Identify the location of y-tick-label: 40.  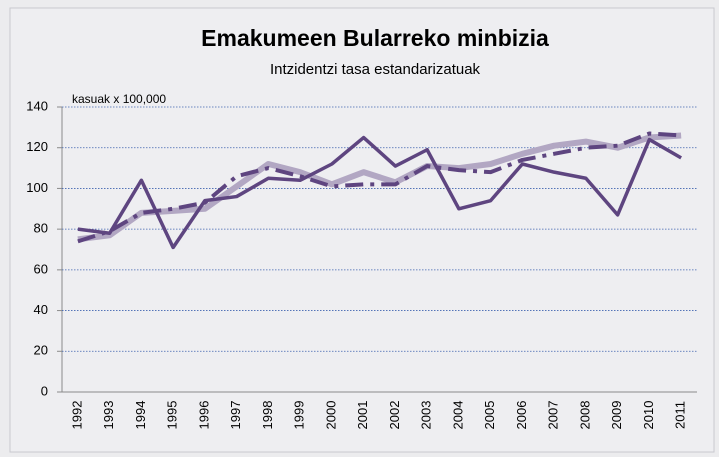
(41, 309).